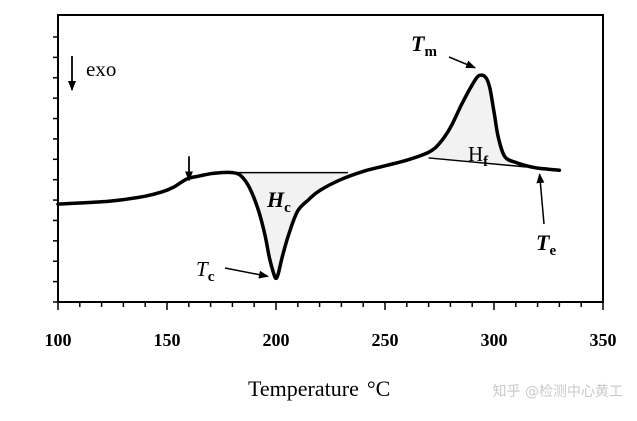 This screenshot has width=637, height=421. What do you see at coordinates (205, 271) in the screenshot?
I see `tc-label: Tc` at bounding box center [205, 271].